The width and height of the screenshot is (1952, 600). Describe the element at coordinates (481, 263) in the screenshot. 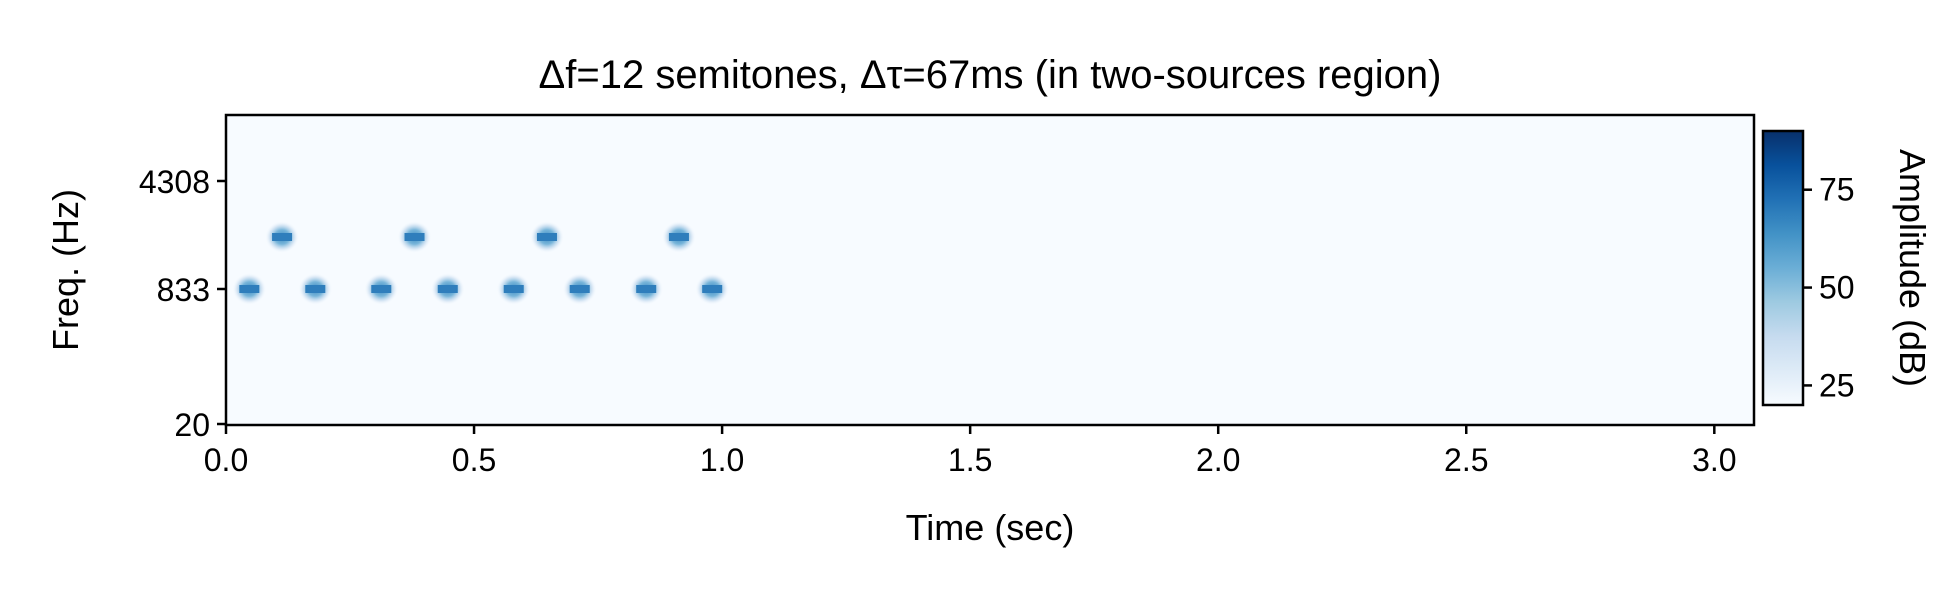

I see `tones-layer` at that location.